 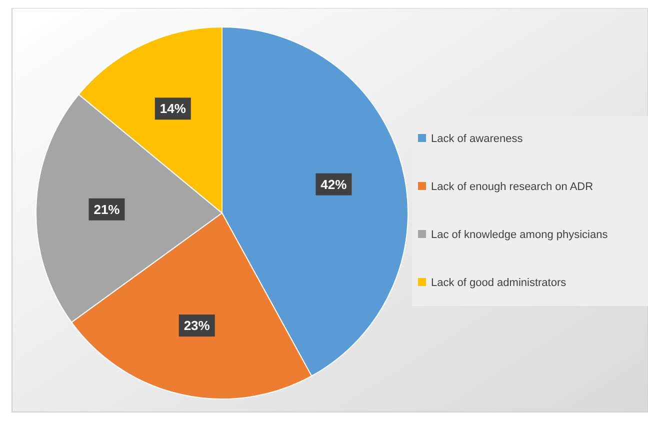 I want to click on data-label: 42%, so click(x=334, y=184).